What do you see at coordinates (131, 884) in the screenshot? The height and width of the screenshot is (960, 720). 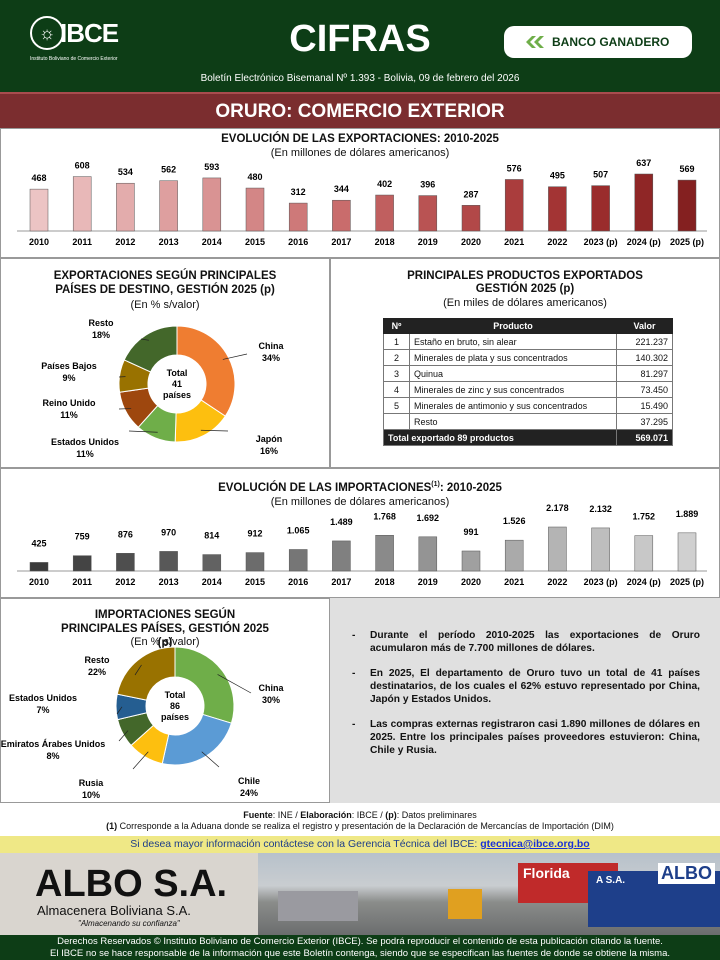 I see `albo-logo: ALBO S.A.` at bounding box center [131, 884].